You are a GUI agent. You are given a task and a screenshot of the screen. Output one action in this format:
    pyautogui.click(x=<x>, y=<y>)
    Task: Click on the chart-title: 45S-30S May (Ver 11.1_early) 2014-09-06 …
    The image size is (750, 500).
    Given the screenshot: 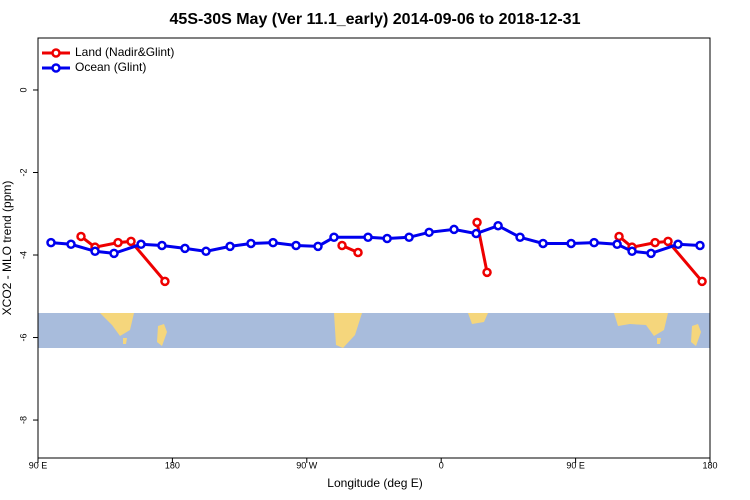 What is the action you would take?
    pyautogui.click(x=375, y=19)
    